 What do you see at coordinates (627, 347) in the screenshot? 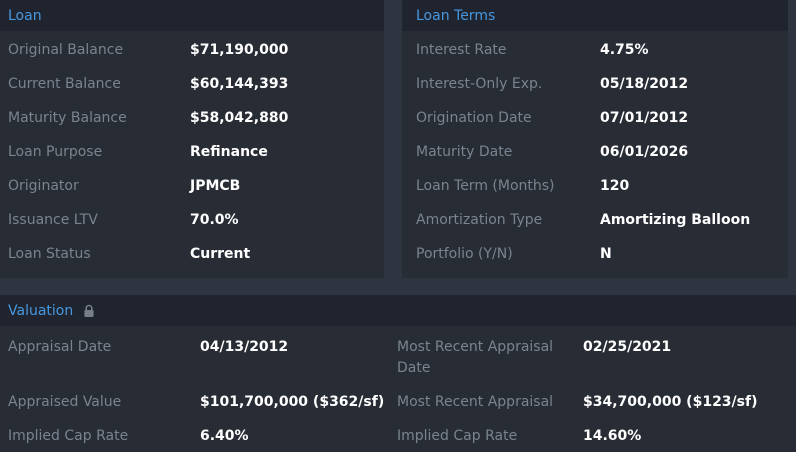
I see `field-value: 02/25/2021` at bounding box center [627, 347].